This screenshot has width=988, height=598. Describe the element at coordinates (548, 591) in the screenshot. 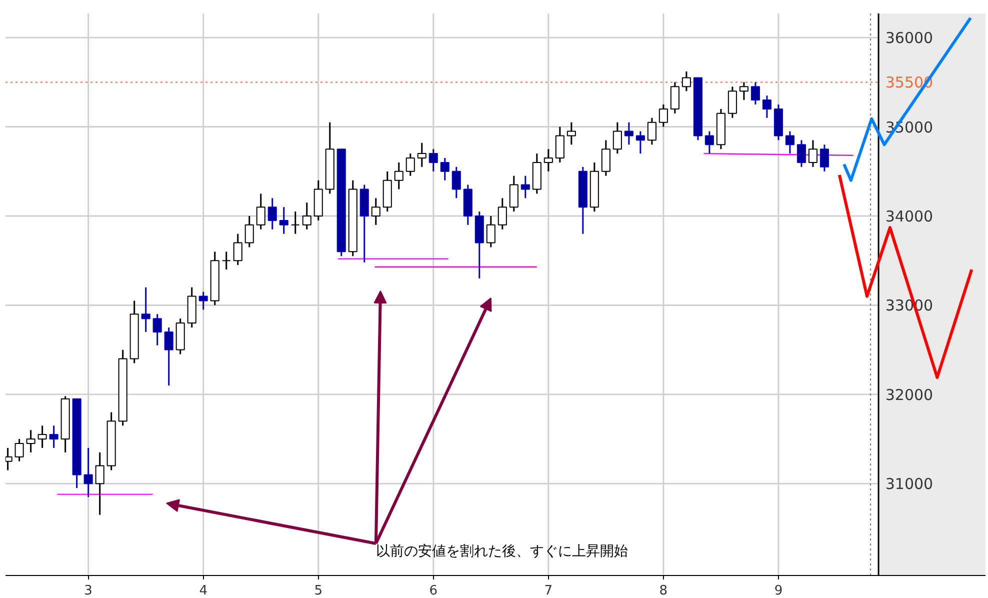

I see `x-tick-label: 7` at that location.